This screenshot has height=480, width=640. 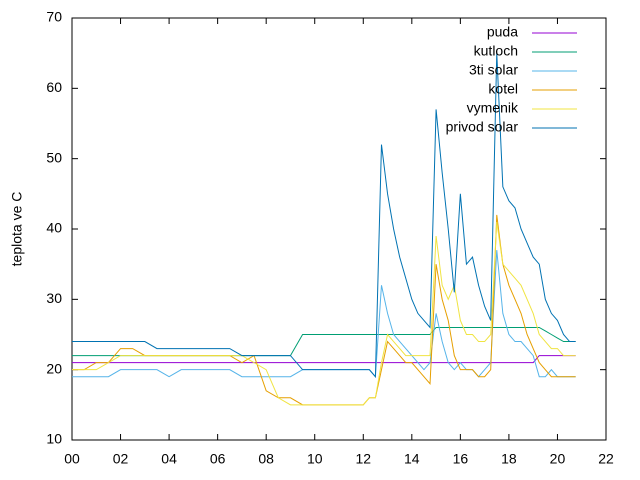 What do you see at coordinates (54, 298) in the screenshot?
I see `y-tick-label: 30` at bounding box center [54, 298].